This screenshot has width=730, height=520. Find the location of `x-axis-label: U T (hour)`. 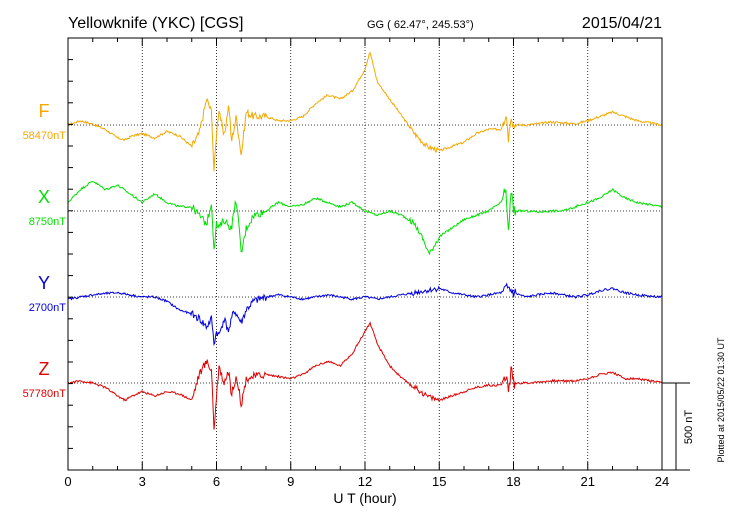

x-axis-label: U T (hour) is located at coordinates (364, 498).